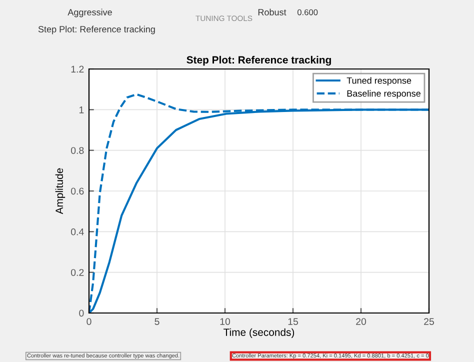  What do you see at coordinates (89, 321) in the screenshot?
I see `x-tick-label: 0` at bounding box center [89, 321].